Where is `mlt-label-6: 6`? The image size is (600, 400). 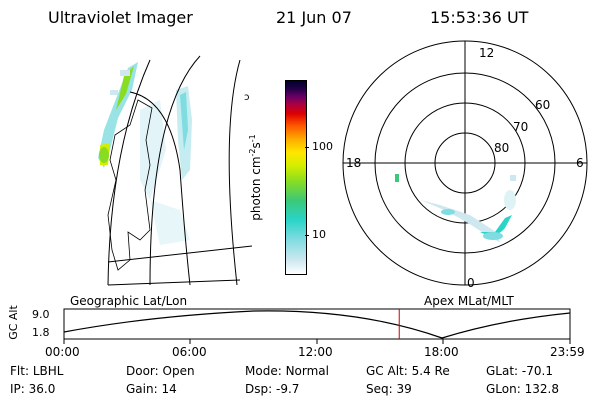 mlt-label-6: 6 is located at coordinates (580, 163).